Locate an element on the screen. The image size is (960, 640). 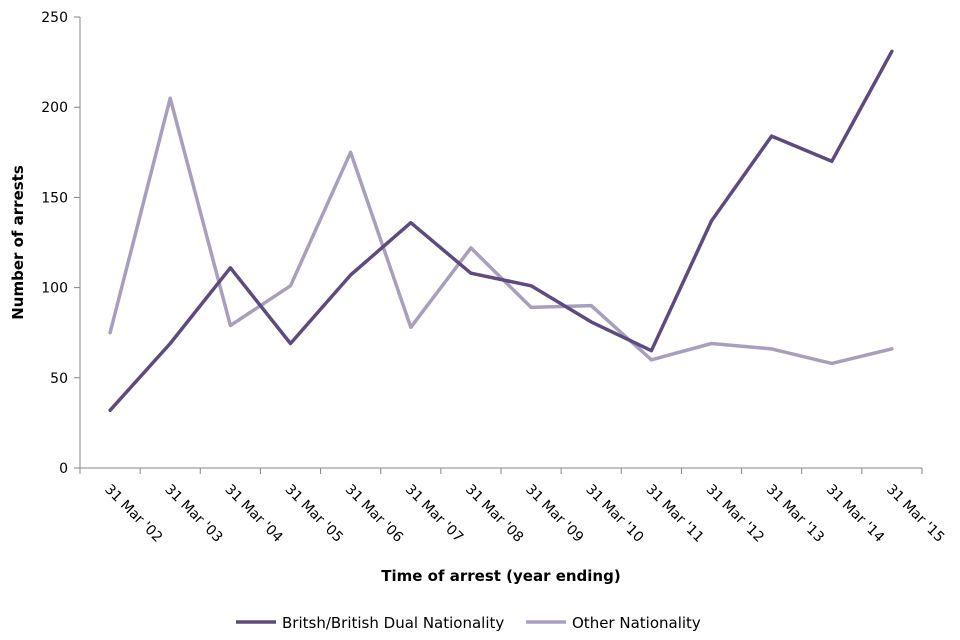
y-tick-label: 50 is located at coordinates (59, 379).